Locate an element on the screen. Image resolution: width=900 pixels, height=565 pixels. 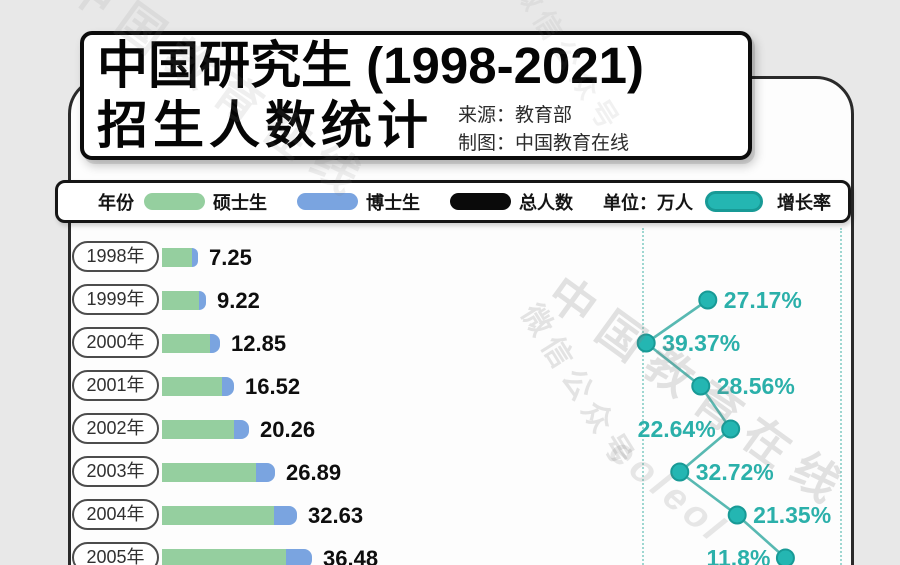
year-pill: 2005年 is located at coordinates (115, 553).